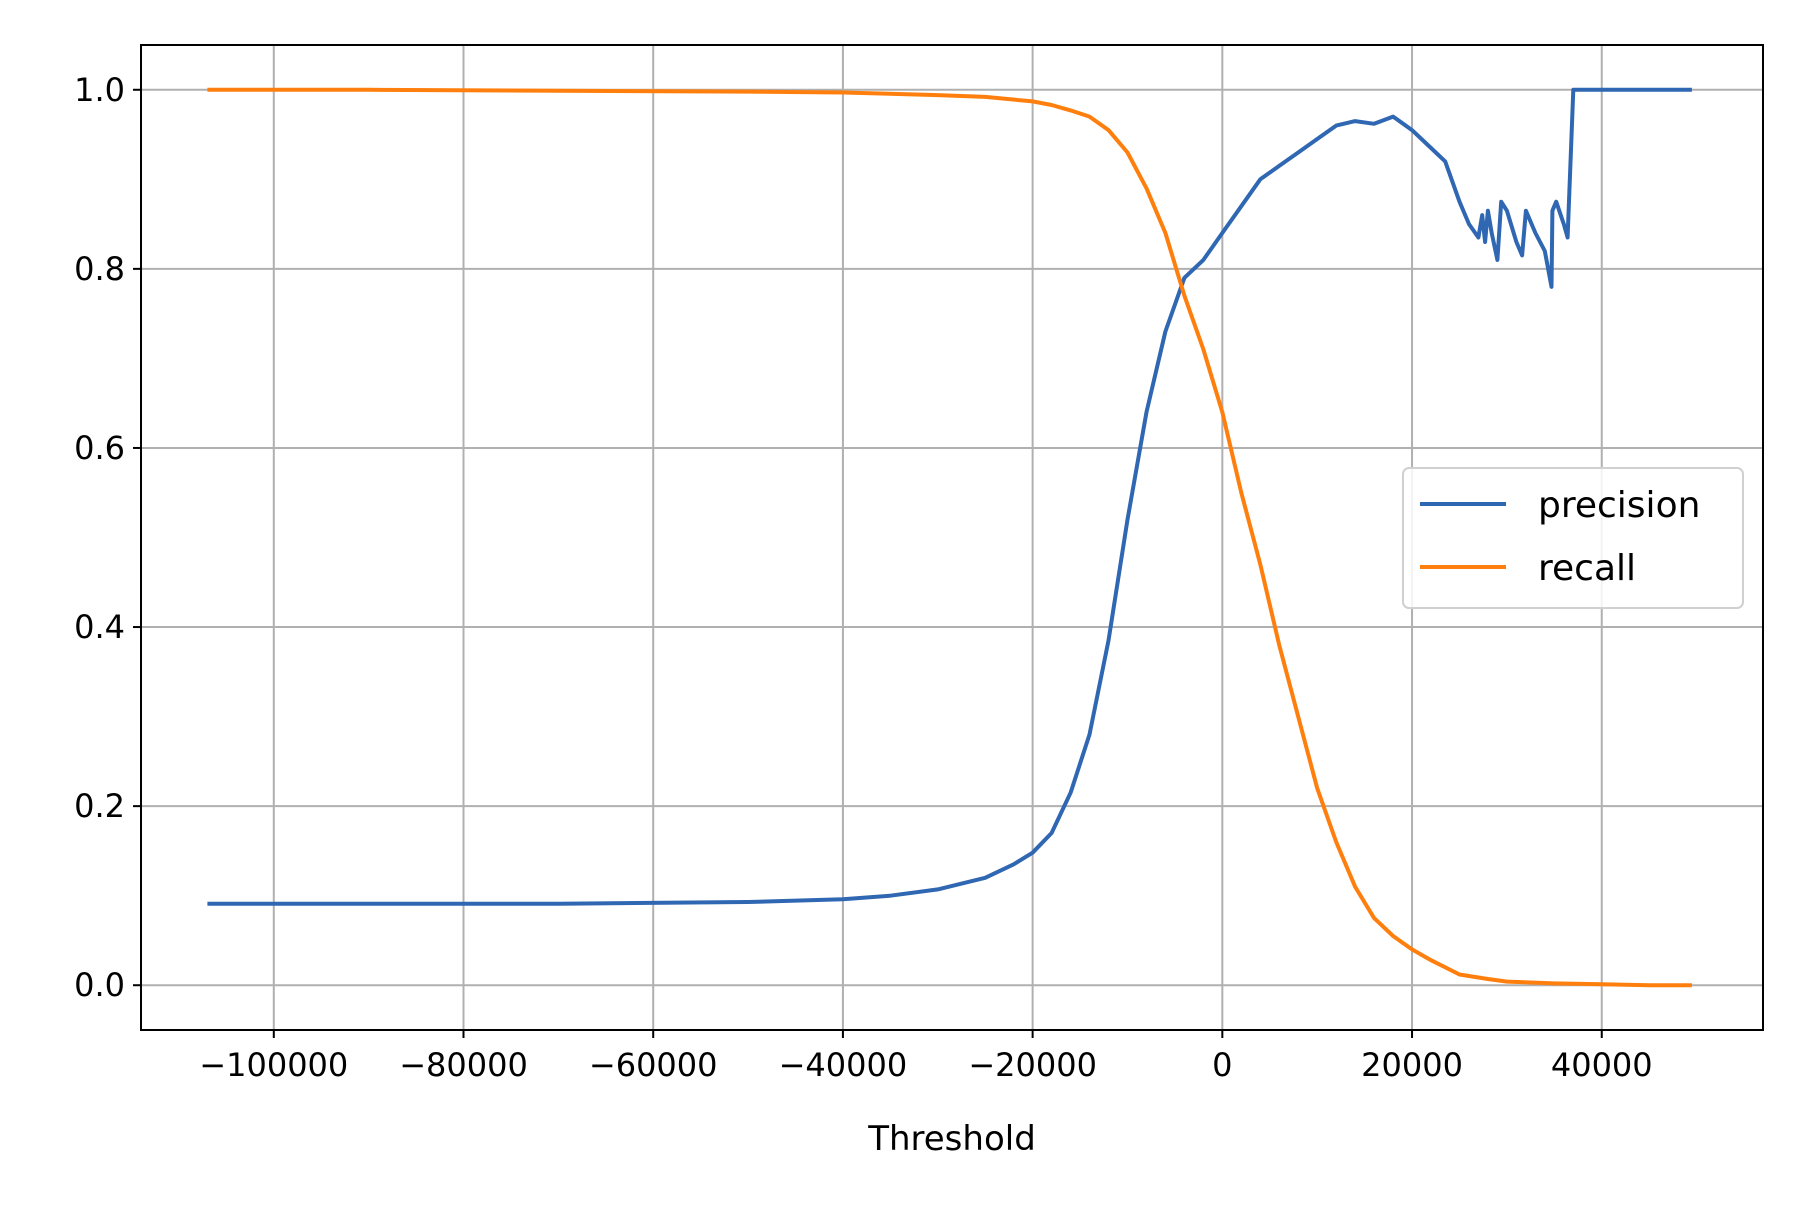  I want to click on x-tick-label: −20000, so click(1032, 1065).